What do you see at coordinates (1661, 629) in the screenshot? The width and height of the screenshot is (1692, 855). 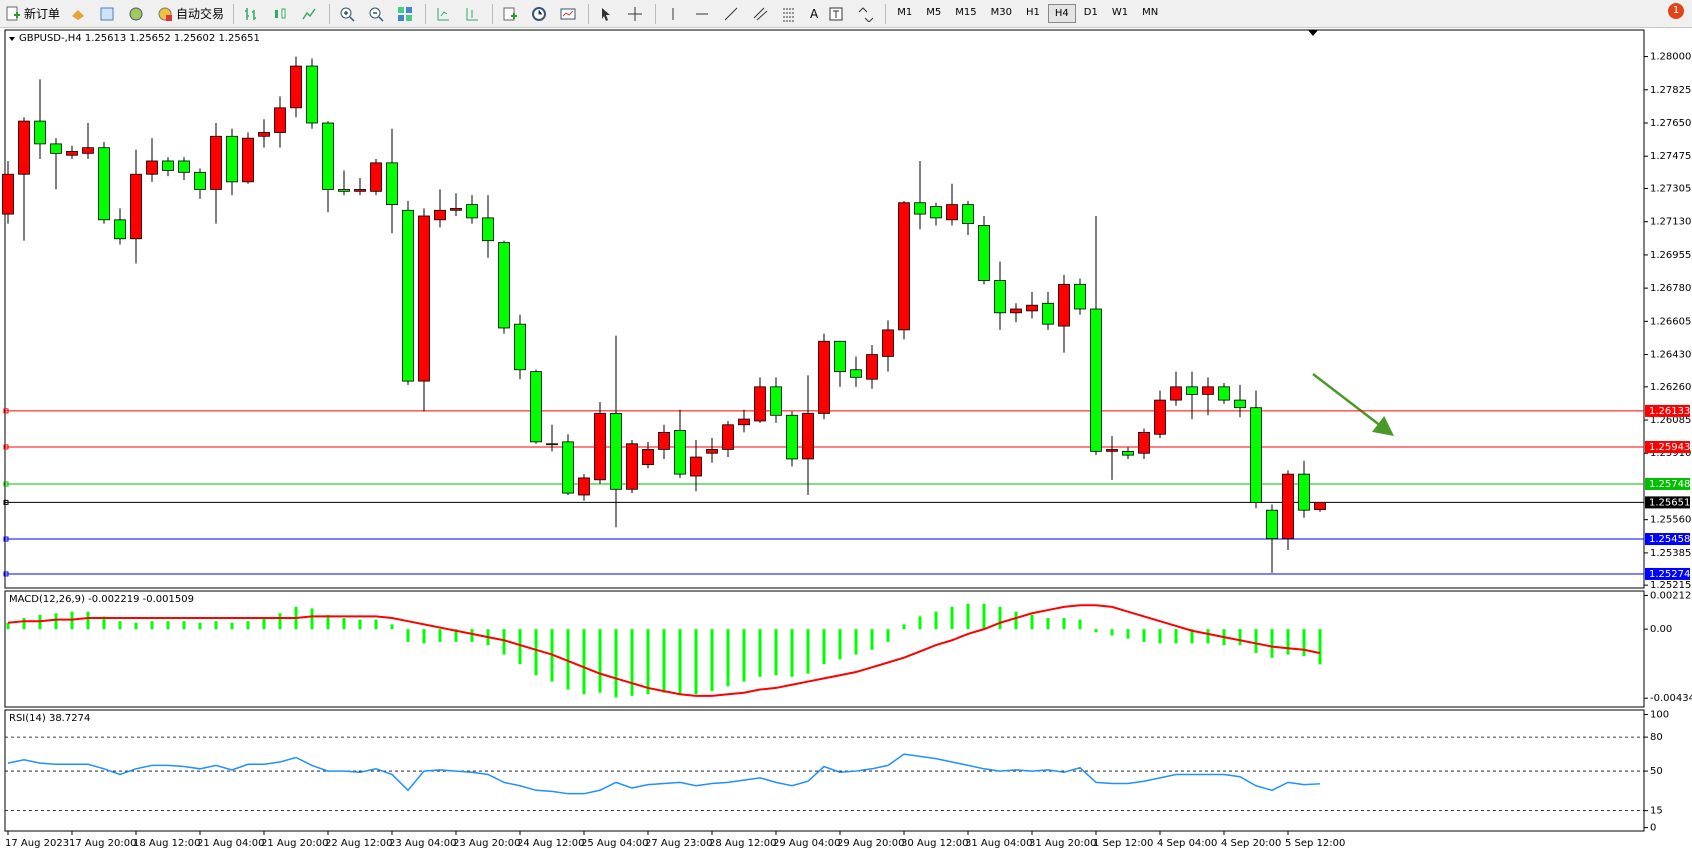 I see `y-tick-label: 0.00` at bounding box center [1661, 629].